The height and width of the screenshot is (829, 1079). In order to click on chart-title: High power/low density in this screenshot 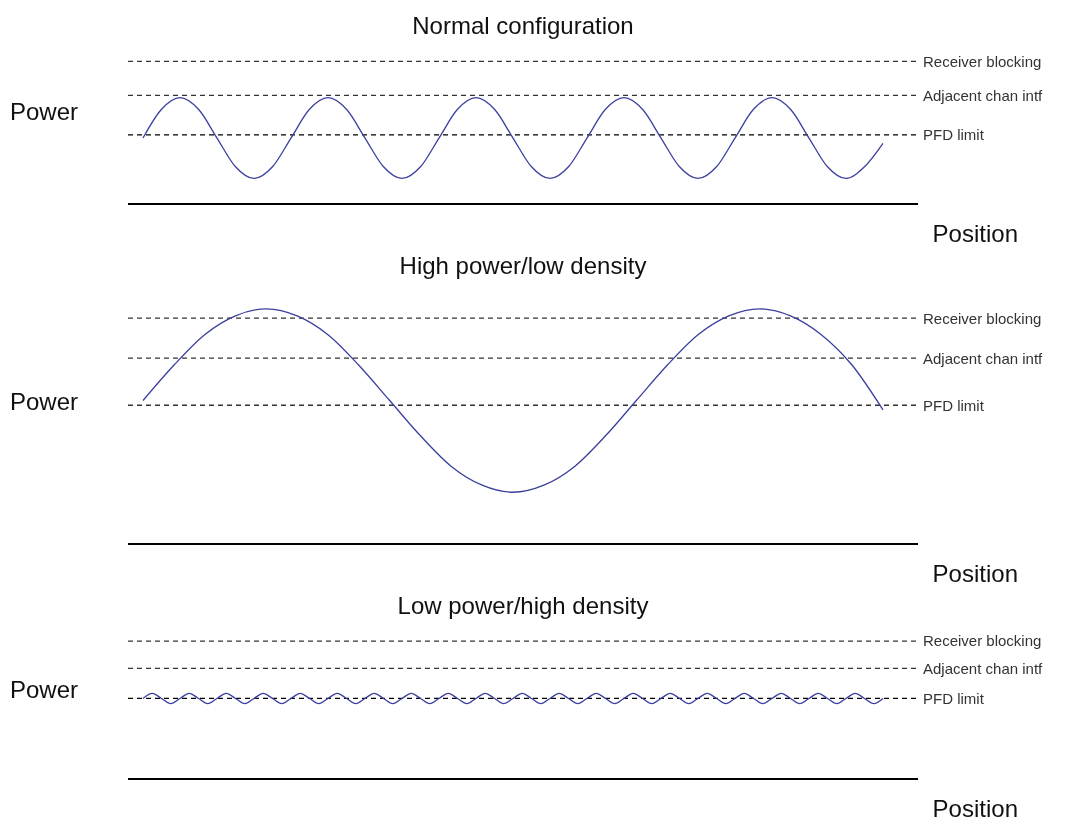, I will do `click(523, 266)`.